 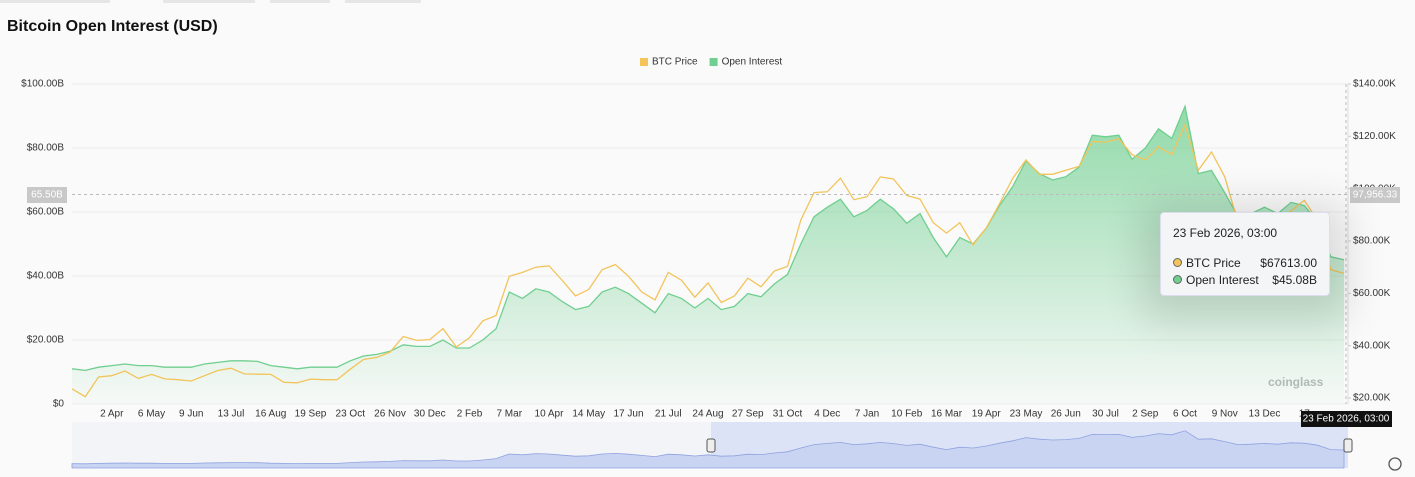 What do you see at coordinates (675, 62) in the screenshot?
I see `legend-label: BTC Price` at bounding box center [675, 62].